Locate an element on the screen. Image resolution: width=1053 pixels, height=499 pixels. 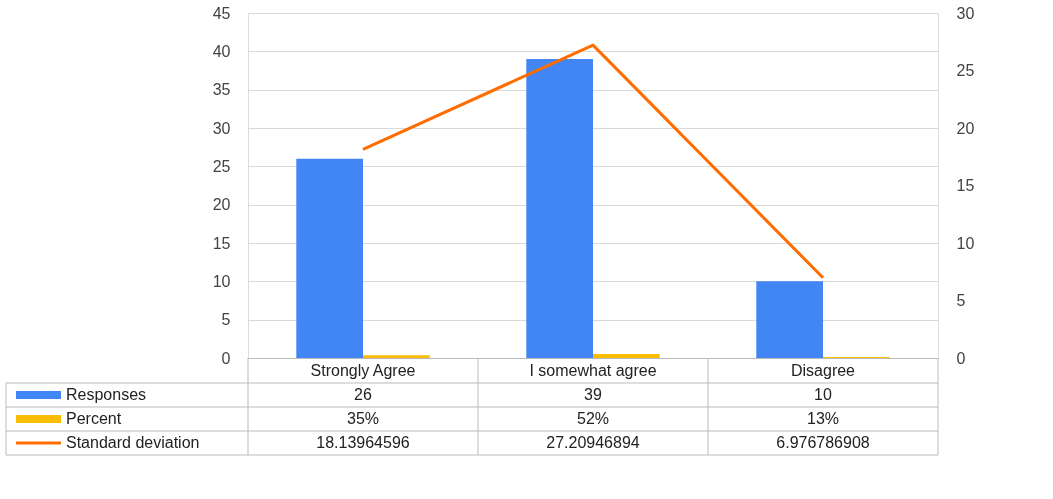
y2-tick-label: 10 is located at coordinates (965, 243).